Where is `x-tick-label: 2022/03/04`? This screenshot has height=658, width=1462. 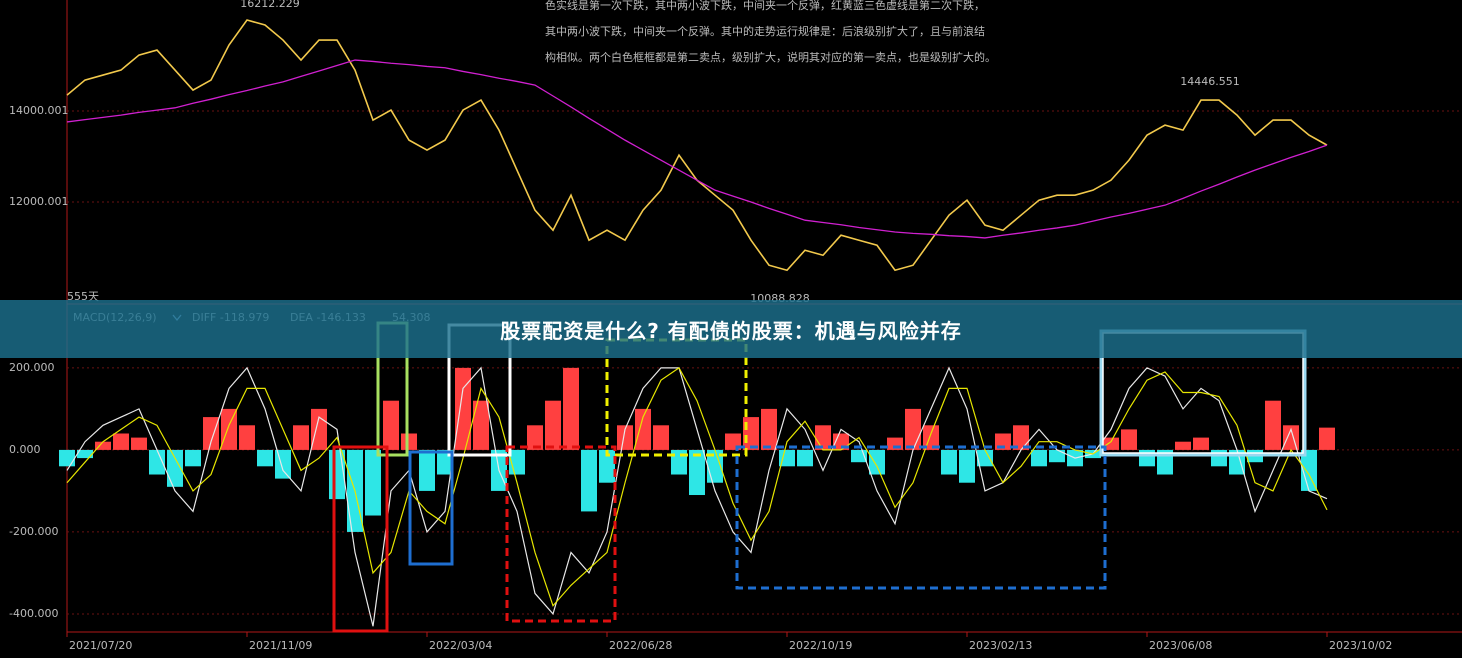
x-tick-label: 2022/03/04 is located at coordinates (460, 645).